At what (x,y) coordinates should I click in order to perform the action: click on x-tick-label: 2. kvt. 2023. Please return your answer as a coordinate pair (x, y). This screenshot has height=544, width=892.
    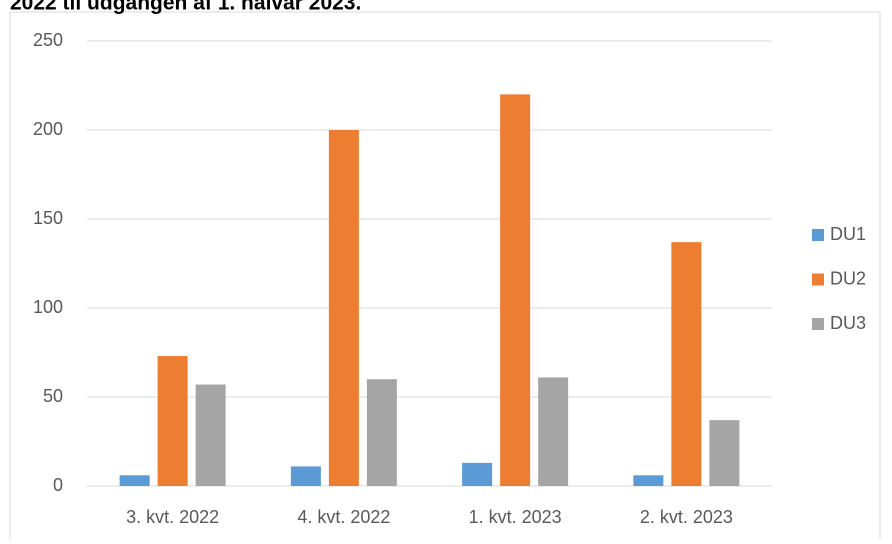
    Looking at the image, I should click on (686, 517).